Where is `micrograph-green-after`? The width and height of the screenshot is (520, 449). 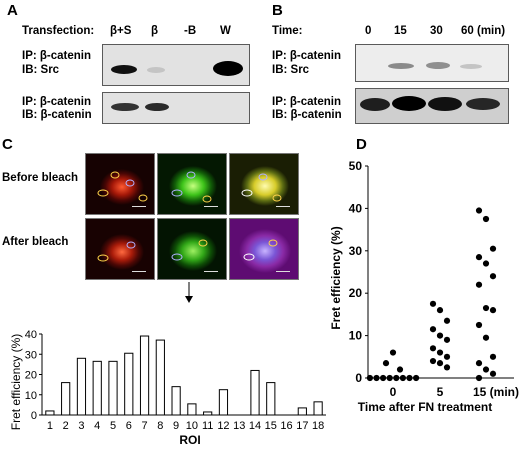
micrograph-green-after is located at coordinates (192, 249).